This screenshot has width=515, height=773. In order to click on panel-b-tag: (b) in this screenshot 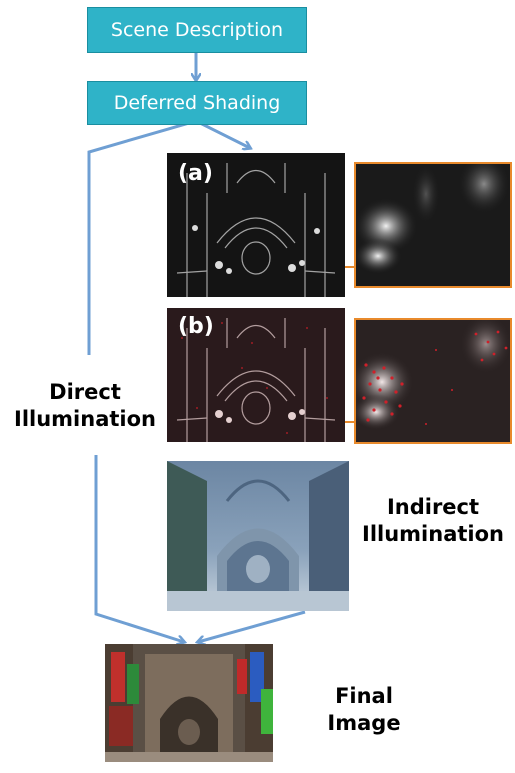, I will do `click(196, 326)`.